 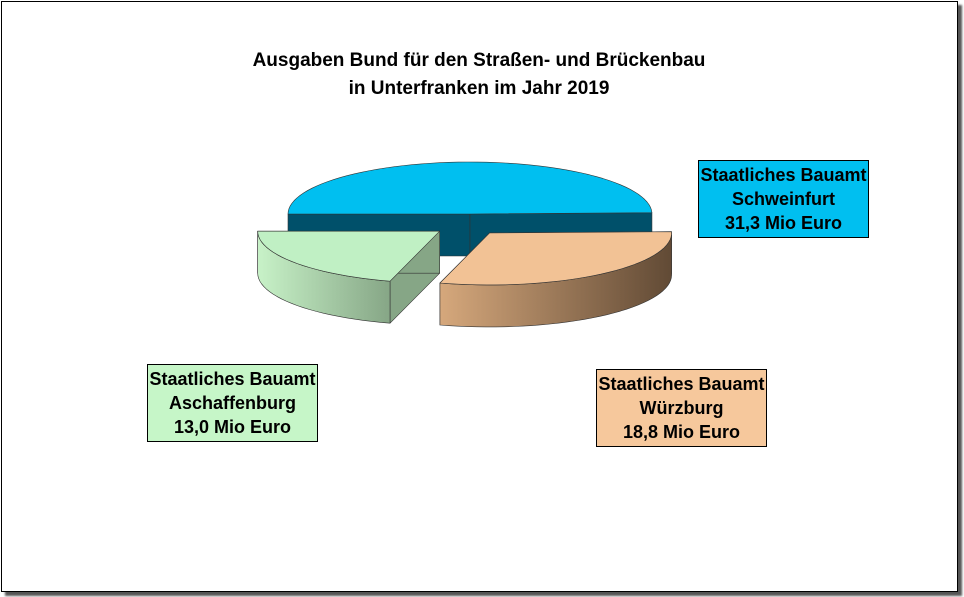 What do you see at coordinates (470, 188) in the screenshot?
I see `slice-schweinfurt` at bounding box center [470, 188].